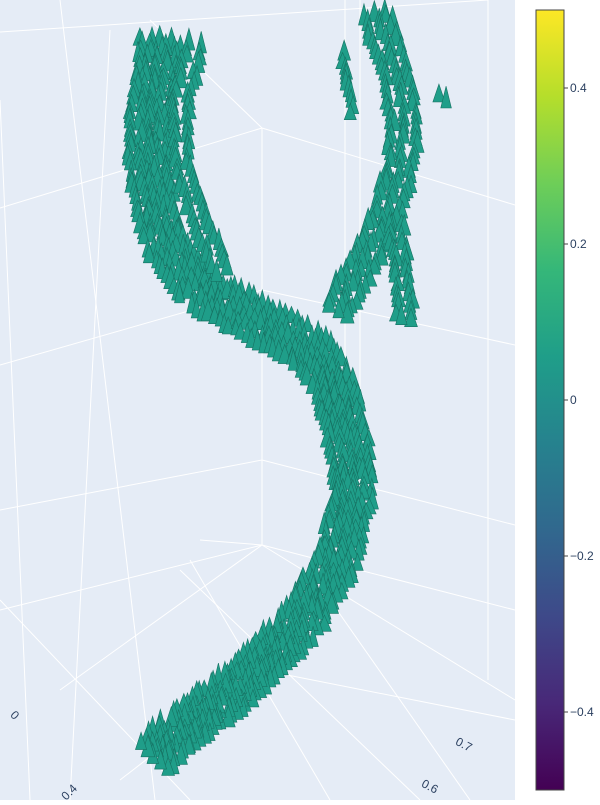 This screenshot has height=805, width=600. I want to click on colorbar-tick-label: 0, so click(573, 400).